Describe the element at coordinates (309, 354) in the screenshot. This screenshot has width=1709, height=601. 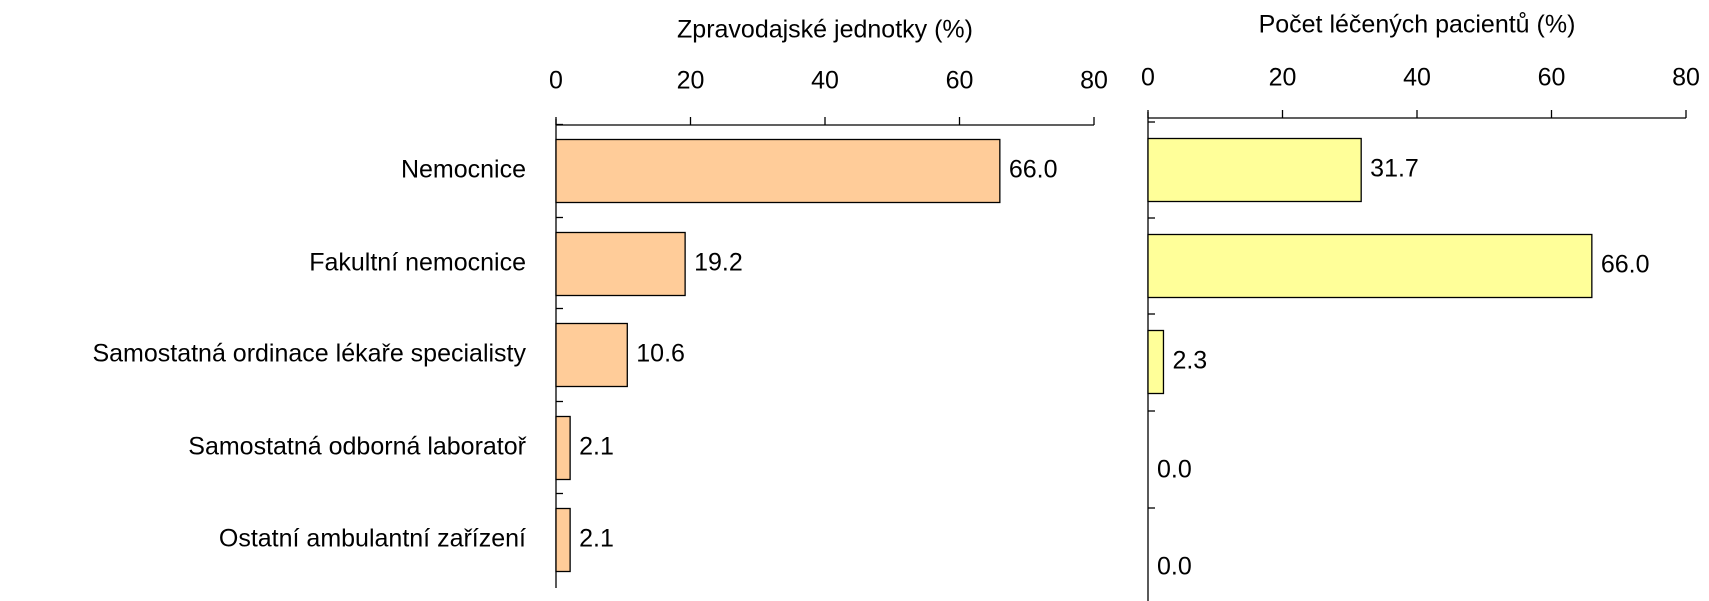
I see `category-label: Samostatná ordinace lékaře specialisty` at that location.